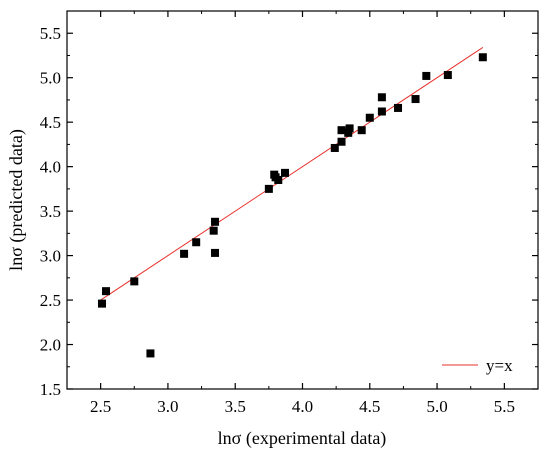  What do you see at coordinates (50, 167) in the screenshot?
I see `y-tick-label: 4.0` at bounding box center [50, 167].